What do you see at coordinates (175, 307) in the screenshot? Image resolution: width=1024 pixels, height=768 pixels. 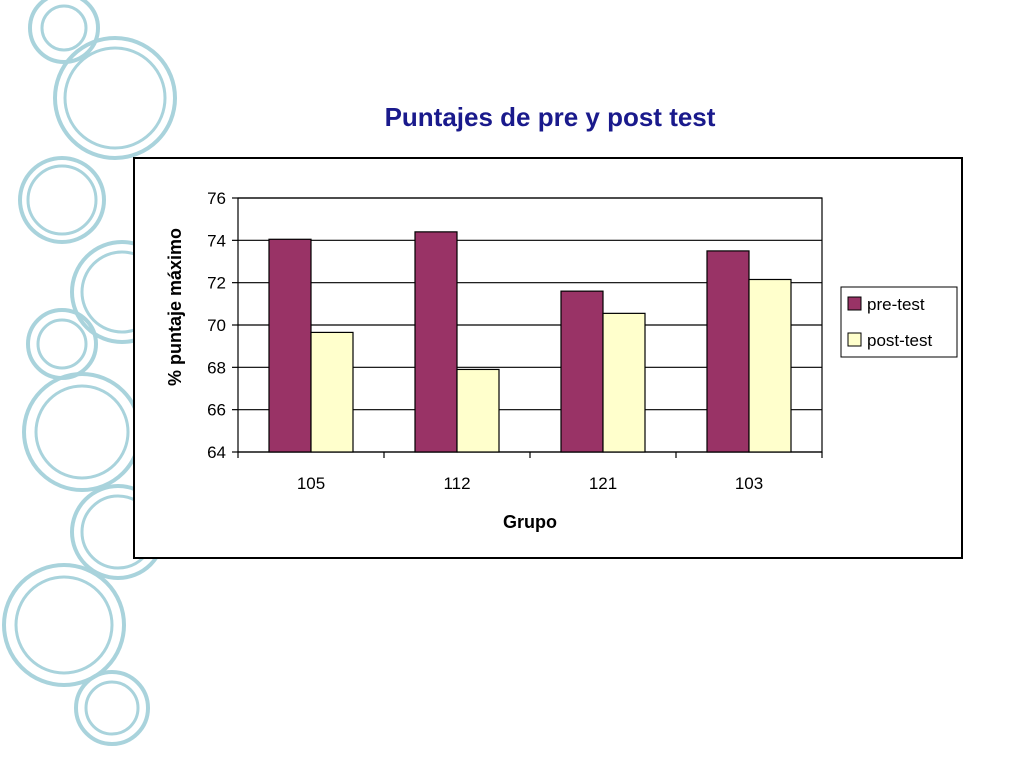 I see `y-axis-title: % puntaje máximo` at bounding box center [175, 307].